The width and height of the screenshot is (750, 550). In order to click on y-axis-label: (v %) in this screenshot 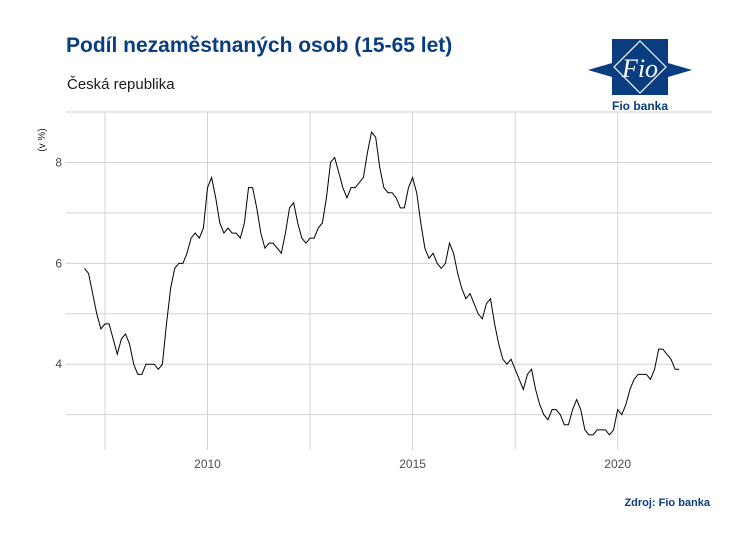, I will do `click(42, 139)`.